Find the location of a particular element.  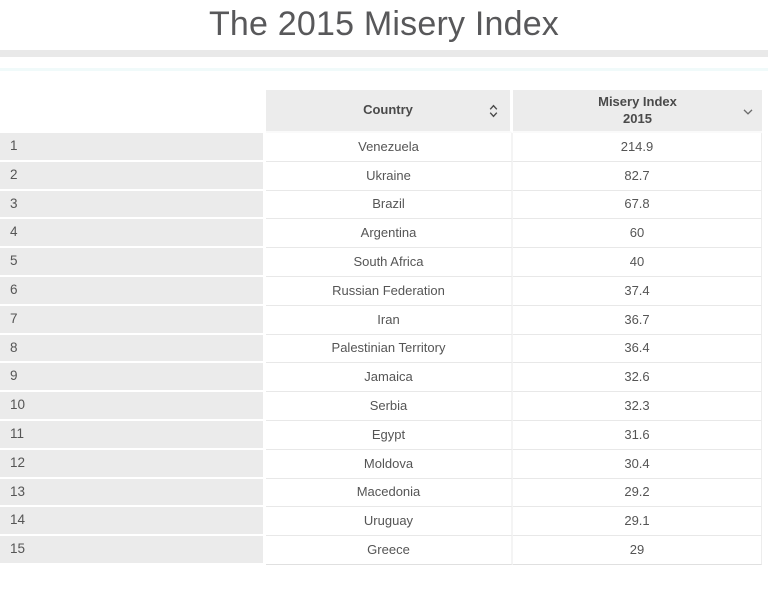

accent-line is located at coordinates (384, 69).